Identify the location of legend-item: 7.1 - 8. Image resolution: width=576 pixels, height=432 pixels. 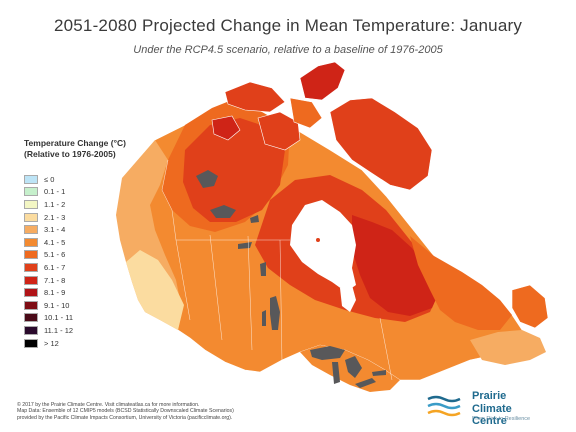
(75, 280).